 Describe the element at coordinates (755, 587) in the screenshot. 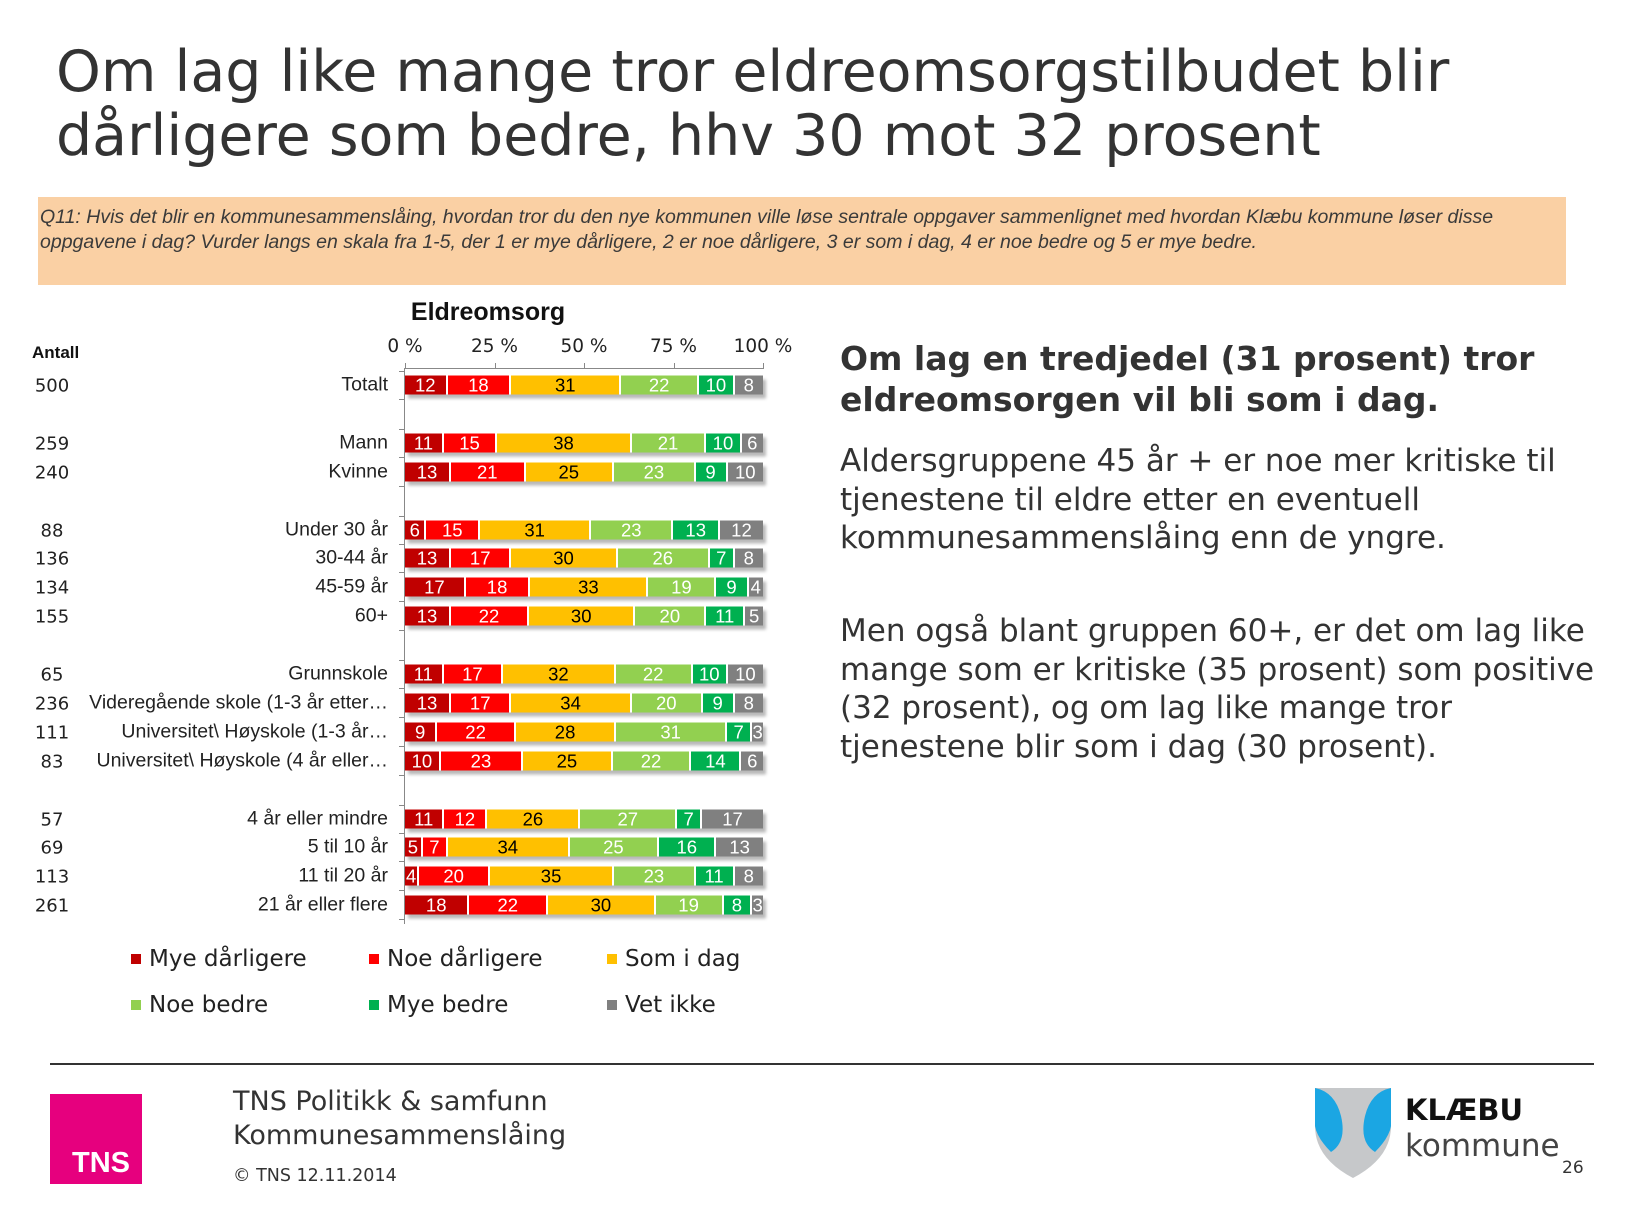

I see `bar-segment-vet-ikke: 4` at that location.